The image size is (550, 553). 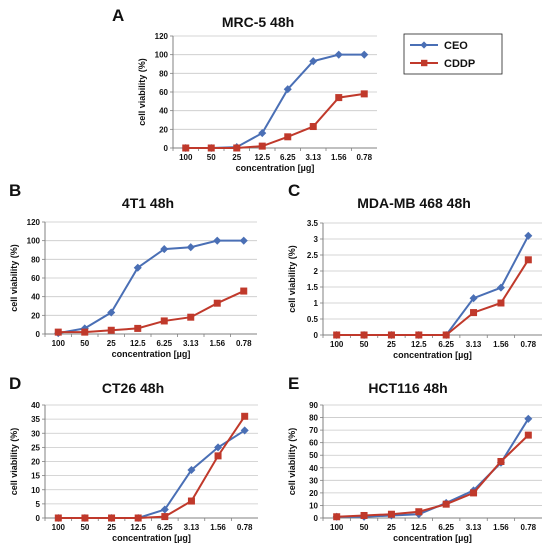 What do you see at coordinates (34, 241) in the screenshot?
I see `y-tick-label: 100` at bounding box center [34, 241].